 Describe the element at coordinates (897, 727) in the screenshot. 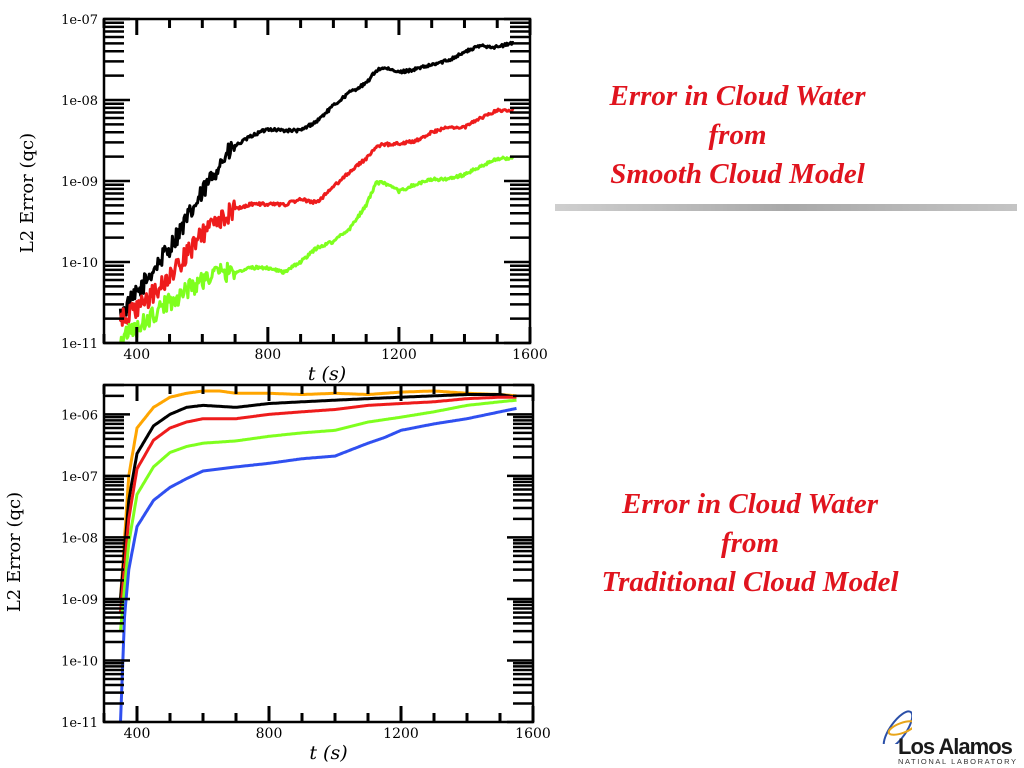

I see `los-alamos-atom-icon` at that location.